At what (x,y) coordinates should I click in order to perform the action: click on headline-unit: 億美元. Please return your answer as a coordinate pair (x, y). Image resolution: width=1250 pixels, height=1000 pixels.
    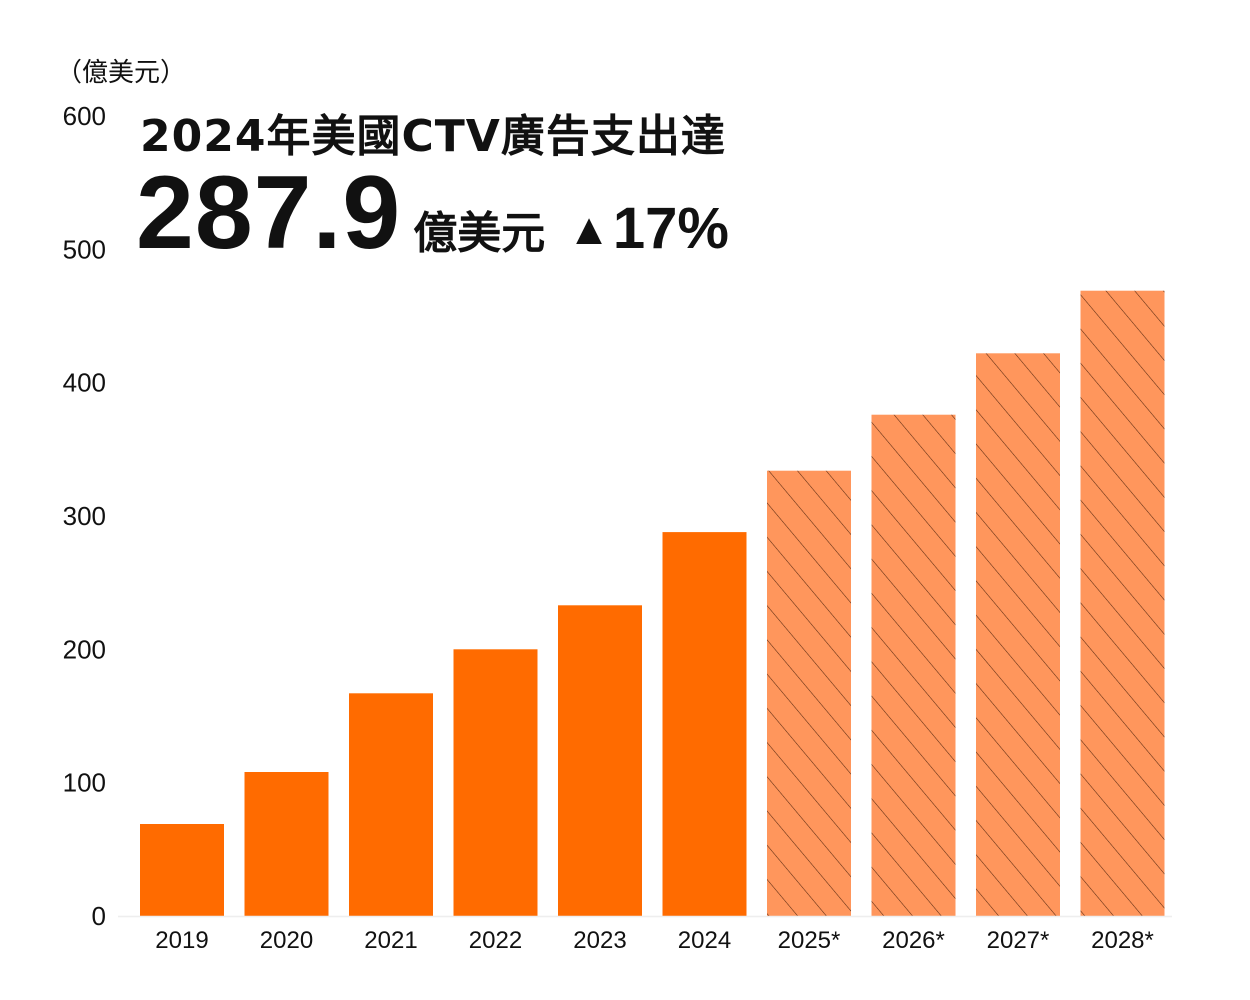
    Looking at the image, I should click on (479, 233).